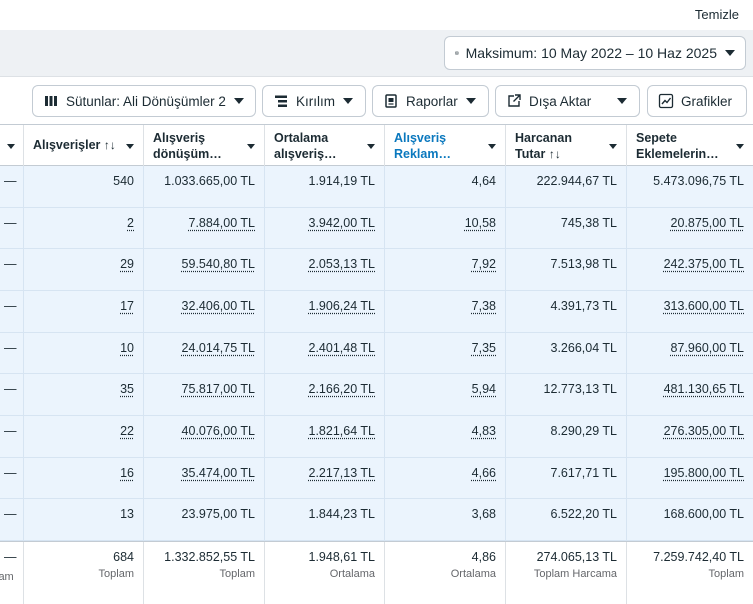  I want to click on table-cell: 3.942,00 TL, so click(324, 228).